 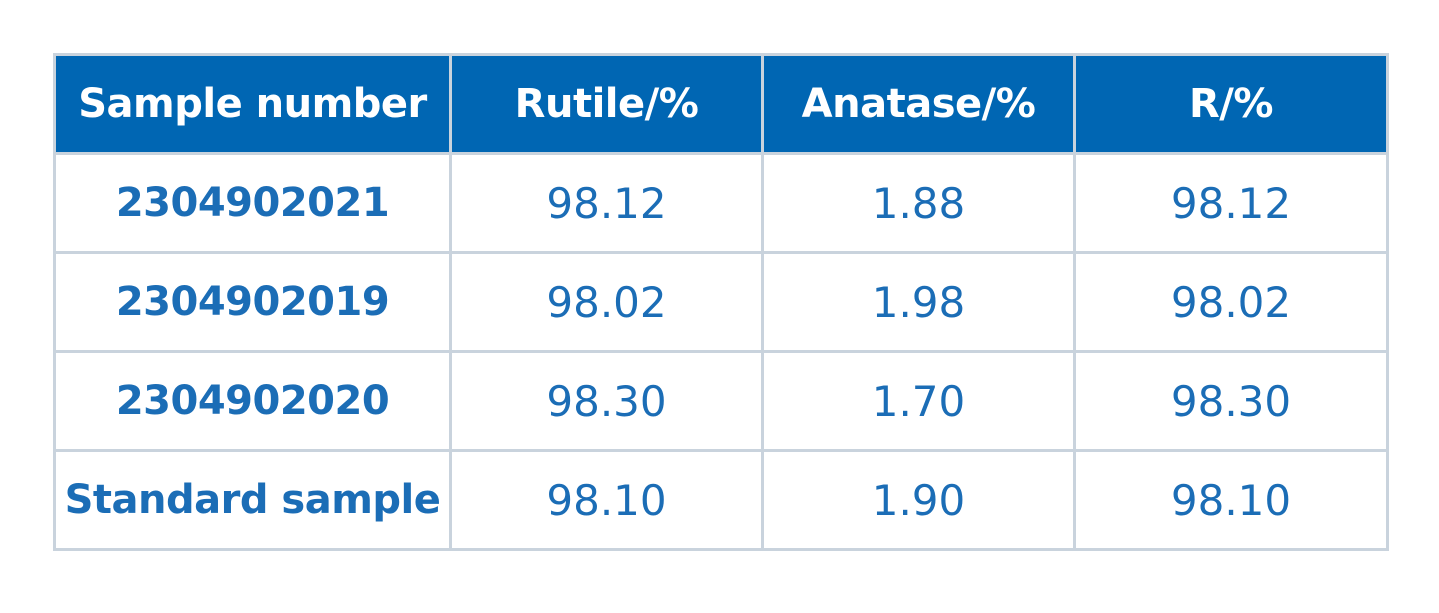 What do you see at coordinates (1231, 104) in the screenshot?
I see `header-cell: R/%` at bounding box center [1231, 104].